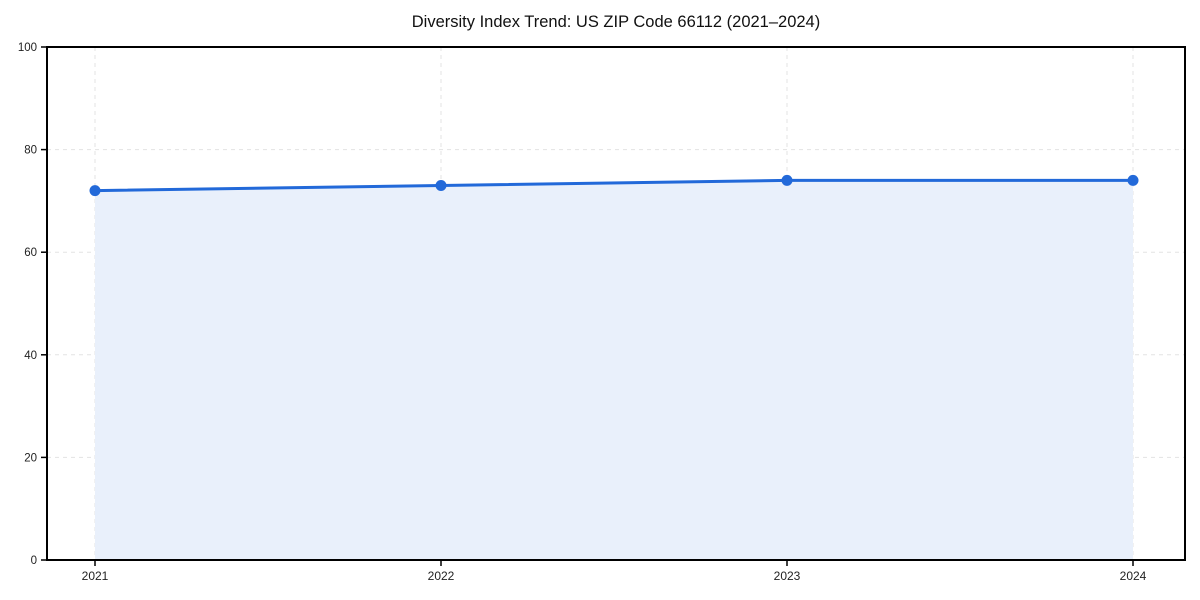 This screenshot has width=1200, height=600. What do you see at coordinates (614, 185) in the screenshot?
I see `trend-line` at bounding box center [614, 185].